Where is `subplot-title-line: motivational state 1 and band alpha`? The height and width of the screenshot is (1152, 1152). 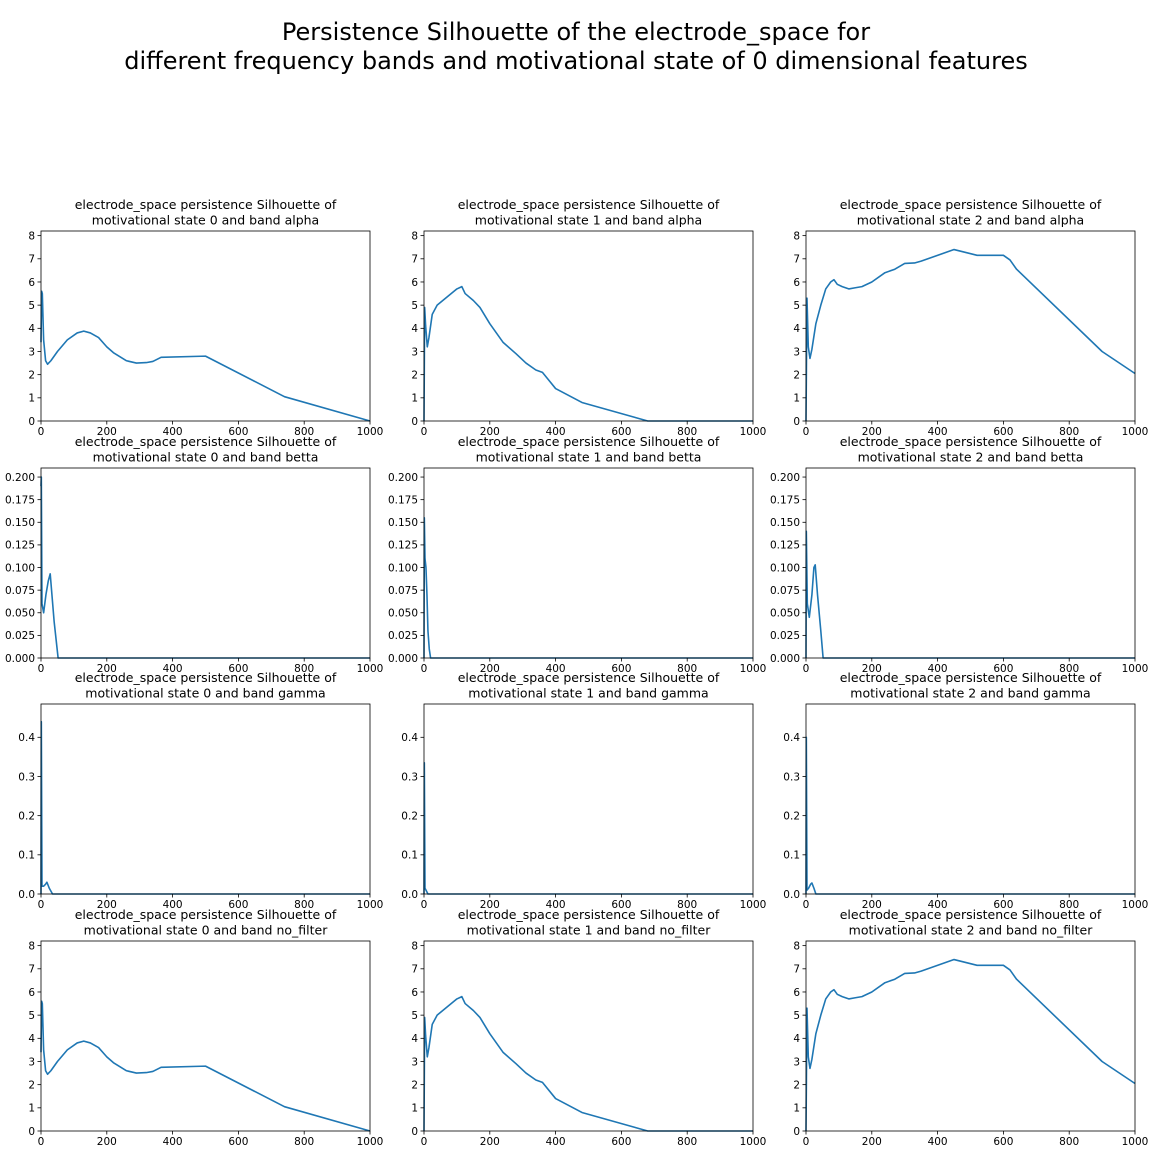
subplot-title-line: motivational state 1 and band alpha is located at coordinates (588, 220).